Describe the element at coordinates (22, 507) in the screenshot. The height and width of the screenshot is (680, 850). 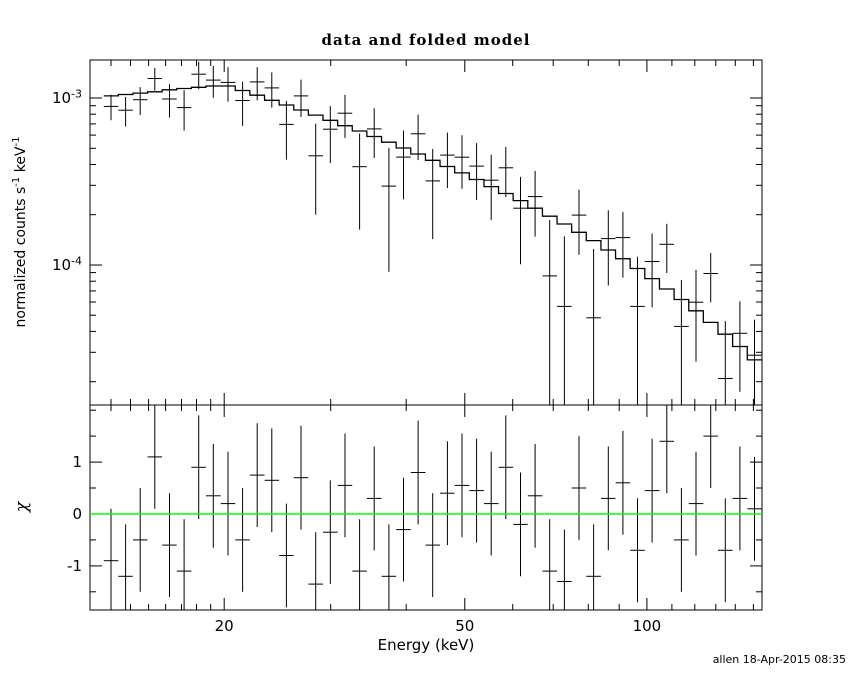
I see `y-axis-label-chi: χ` at that location.